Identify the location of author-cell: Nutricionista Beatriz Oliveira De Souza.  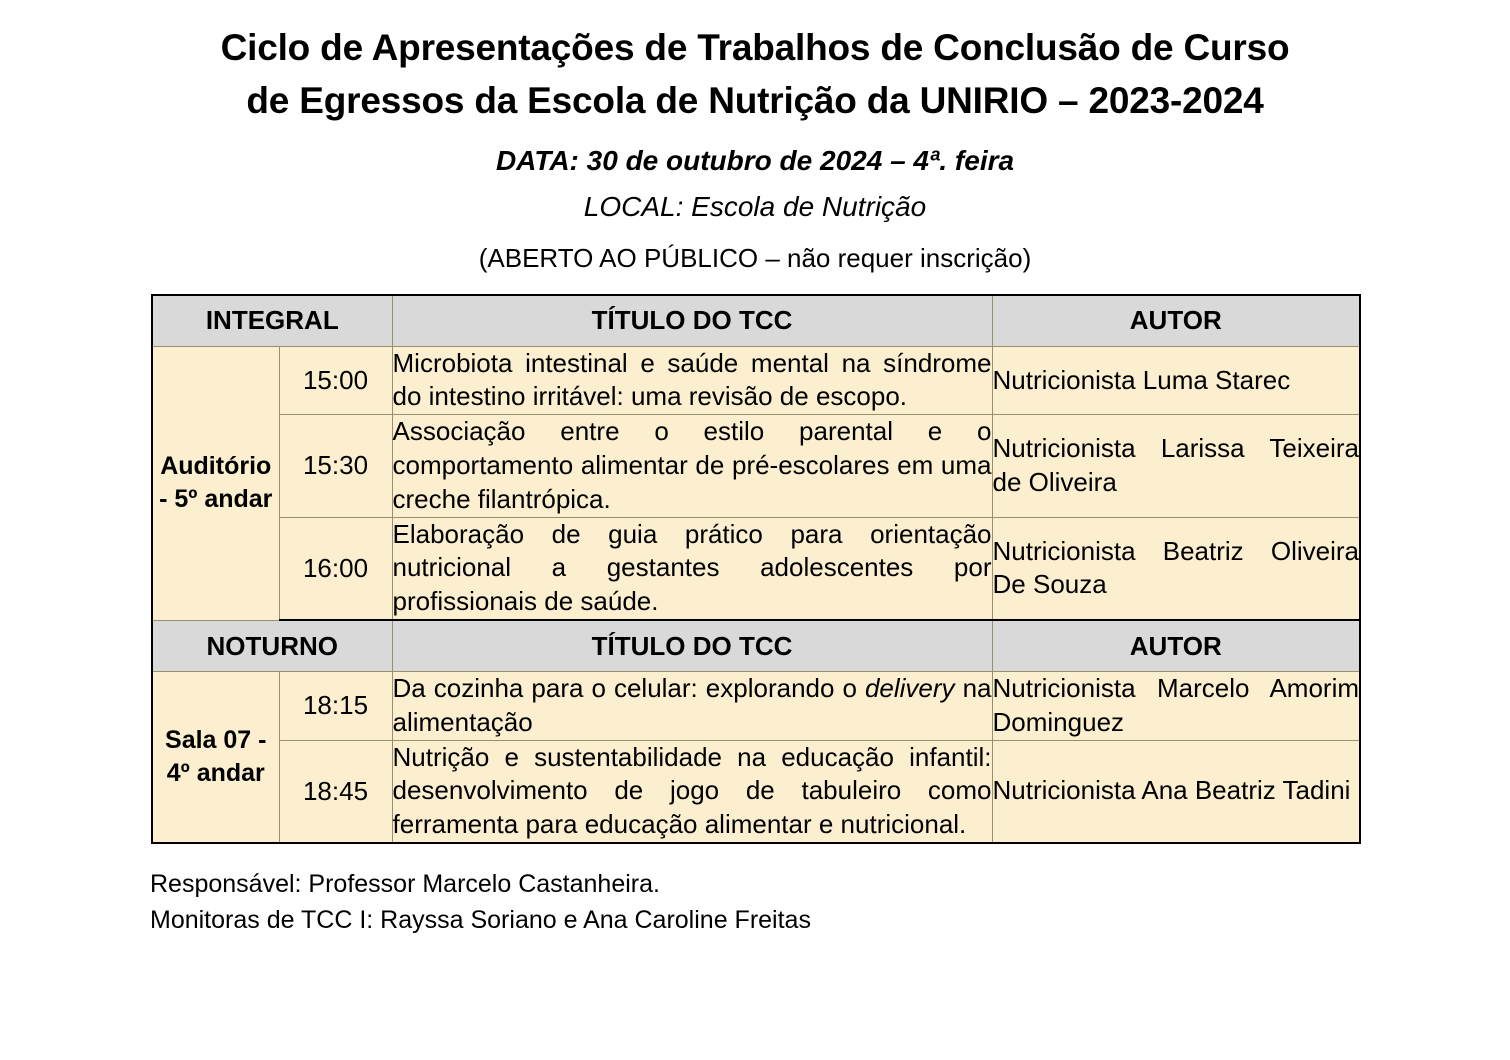
(1176, 569).